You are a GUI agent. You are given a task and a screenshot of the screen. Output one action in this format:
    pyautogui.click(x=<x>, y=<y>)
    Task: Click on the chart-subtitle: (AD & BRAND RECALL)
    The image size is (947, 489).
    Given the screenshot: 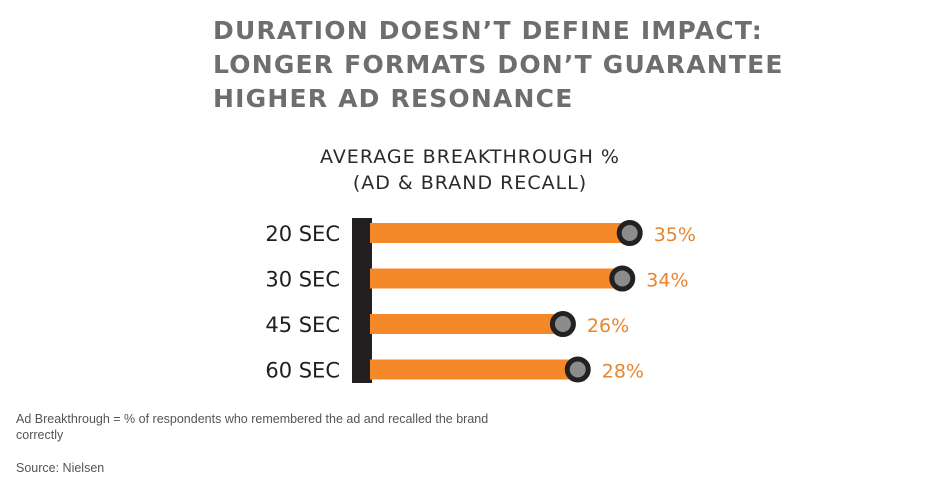 What is the action you would take?
    pyautogui.click(x=470, y=183)
    